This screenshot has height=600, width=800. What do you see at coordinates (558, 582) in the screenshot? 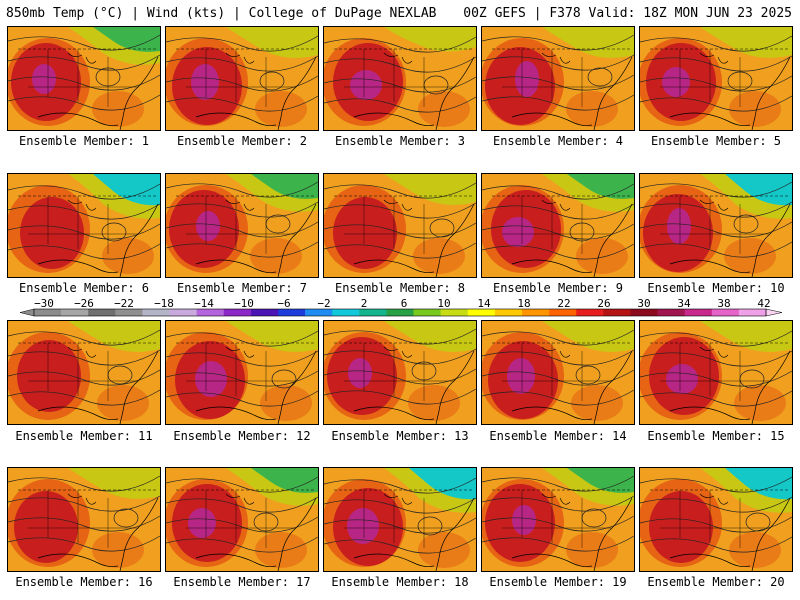
I see `ensemble-member-label: Ensemble Member: 19` at bounding box center [558, 582].